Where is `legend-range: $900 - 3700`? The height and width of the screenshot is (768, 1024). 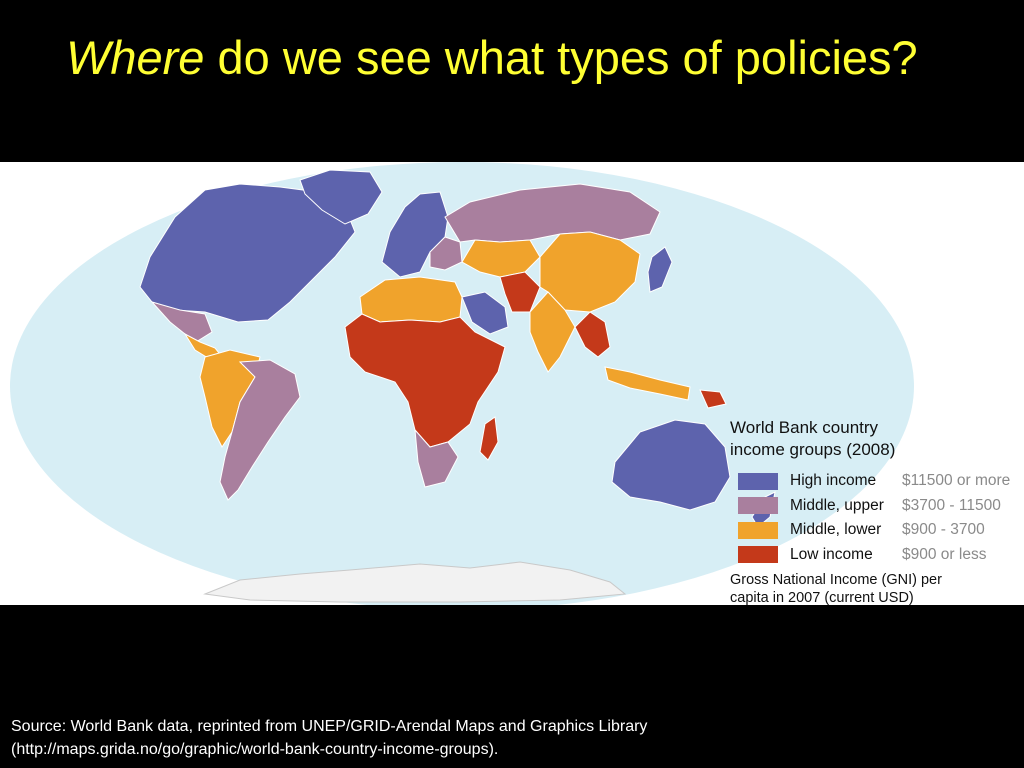
legend-range: $900 - 3700 is located at coordinates (943, 530).